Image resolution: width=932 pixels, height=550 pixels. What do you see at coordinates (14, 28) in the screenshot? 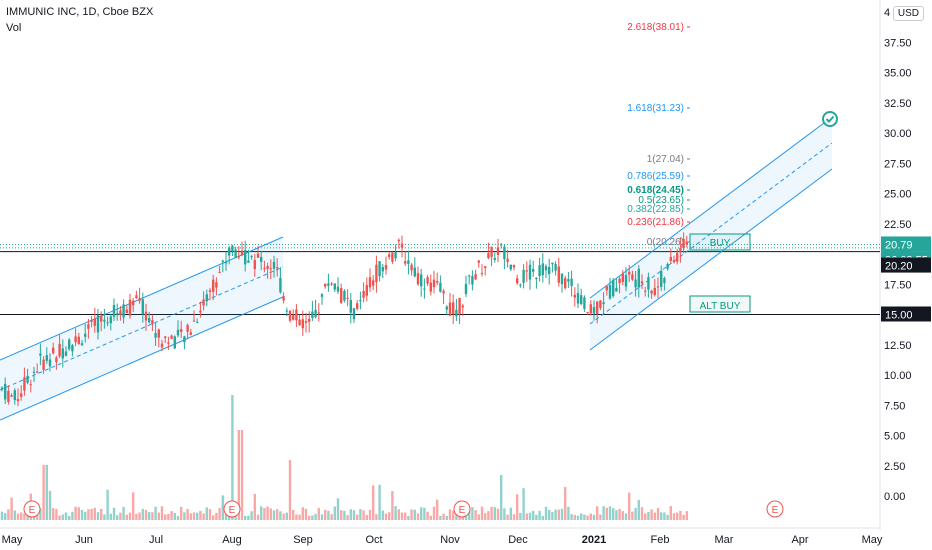
I see `volume-label: Vol` at bounding box center [14, 28].